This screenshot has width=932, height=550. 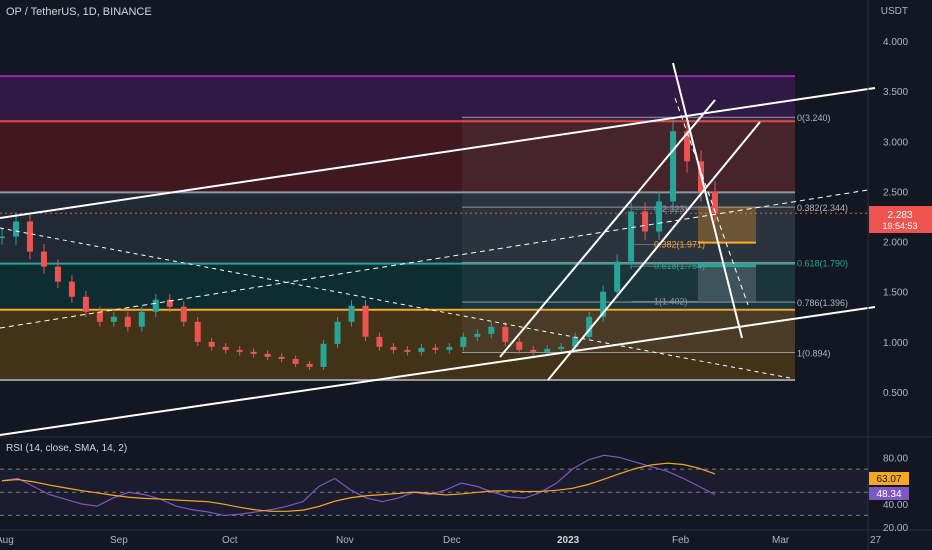 I want to click on falling-wedge-line, so click(x=707, y=200).